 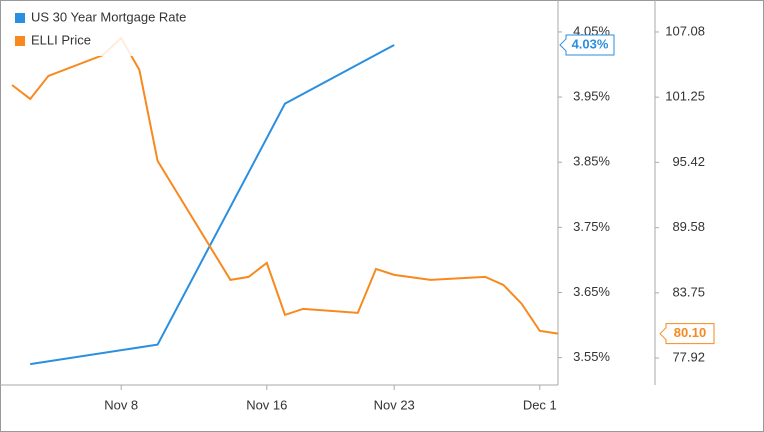 What do you see at coordinates (540, 404) in the screenshot?
I see `x-tick-label: Dec 1` at bounding box center [540, 404].